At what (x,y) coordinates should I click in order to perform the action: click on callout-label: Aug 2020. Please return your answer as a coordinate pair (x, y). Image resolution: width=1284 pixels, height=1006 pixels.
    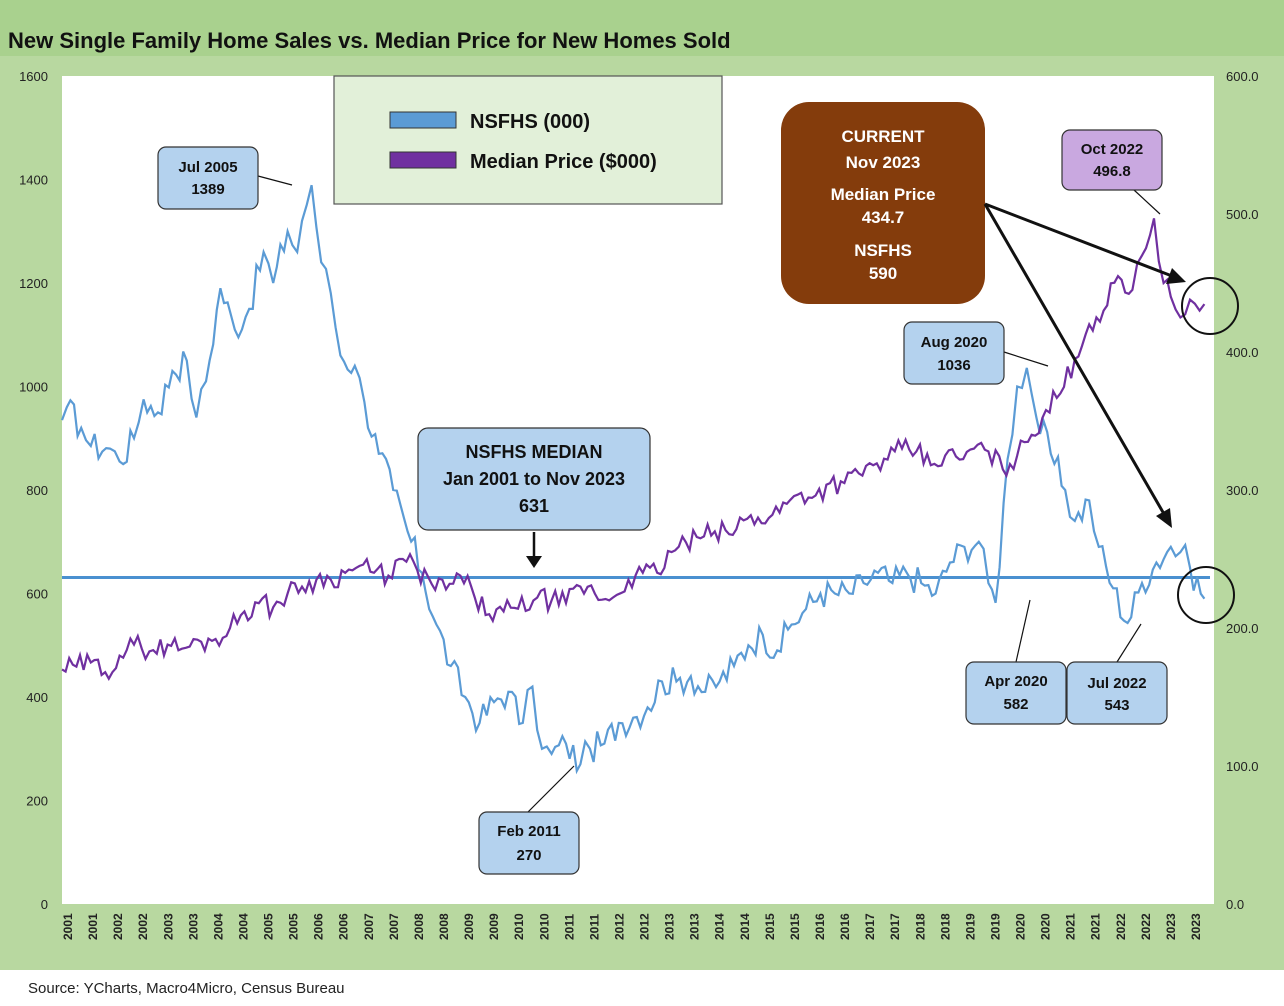
    Looking at the image, I should click on (954, 342).